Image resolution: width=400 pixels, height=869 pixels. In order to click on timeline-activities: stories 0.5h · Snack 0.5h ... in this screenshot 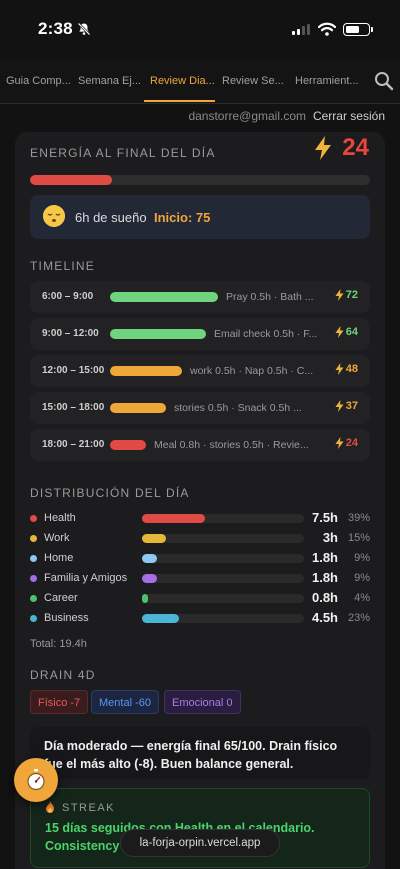, I will do `click(238, 408)`.